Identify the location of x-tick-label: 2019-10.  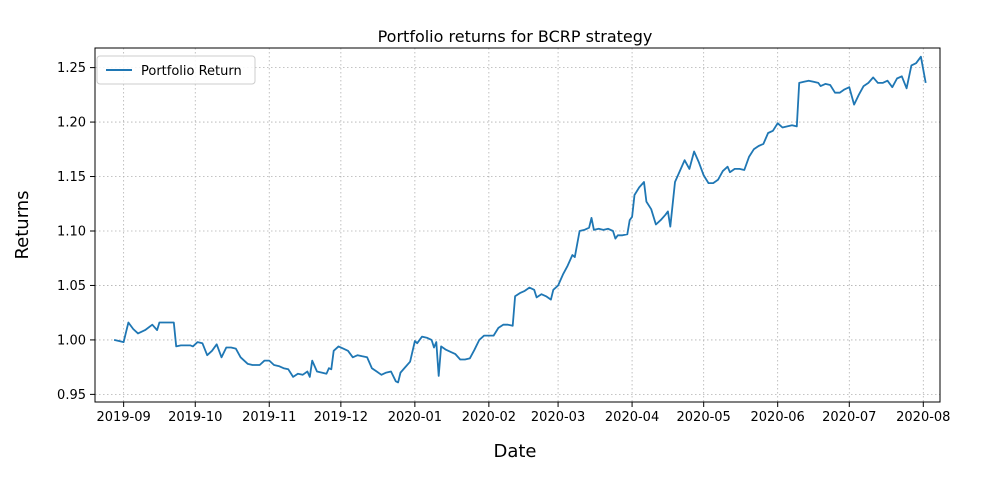
(195, 417).